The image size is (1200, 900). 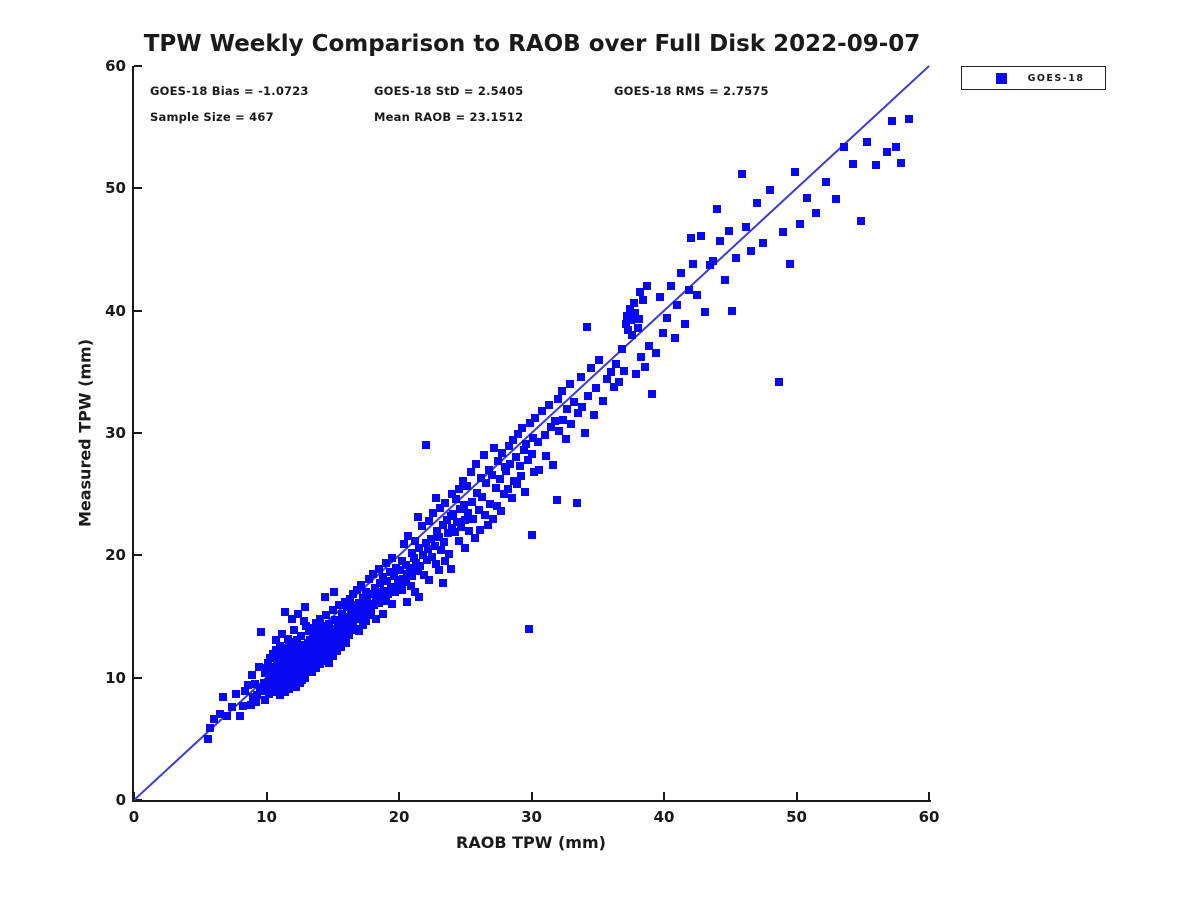 I want to click on x-tick-label: 30, so click(x=531, y=817).